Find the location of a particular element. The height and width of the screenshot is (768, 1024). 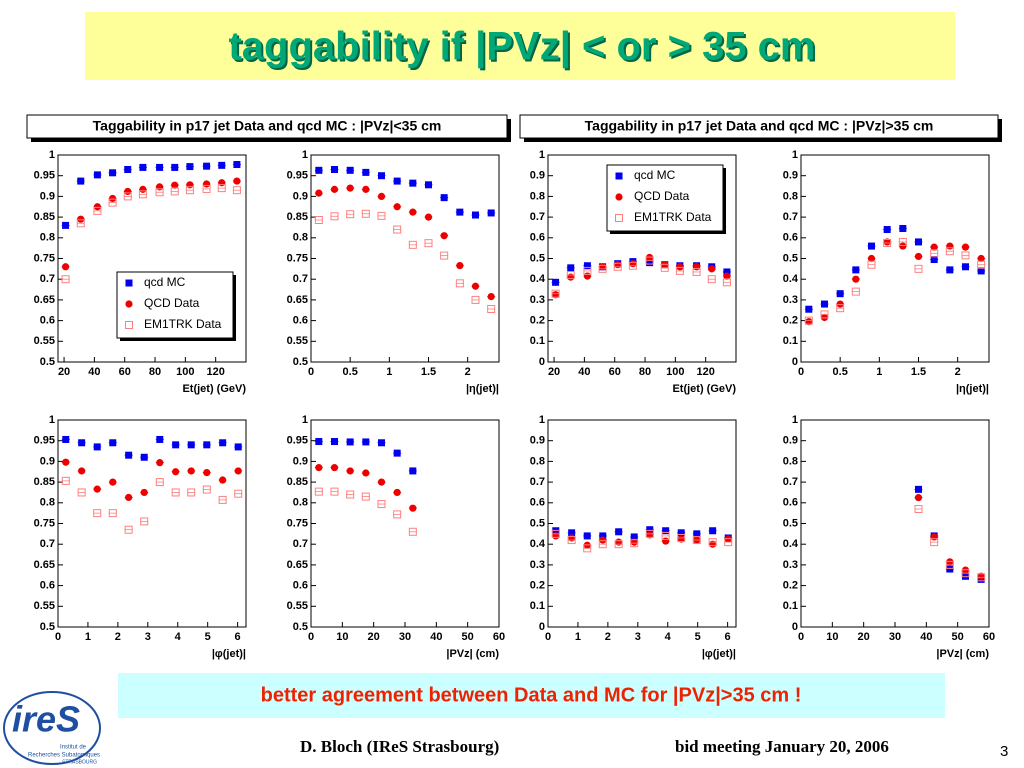

x-tick-label: 3 is located at coordinates (148, 637).